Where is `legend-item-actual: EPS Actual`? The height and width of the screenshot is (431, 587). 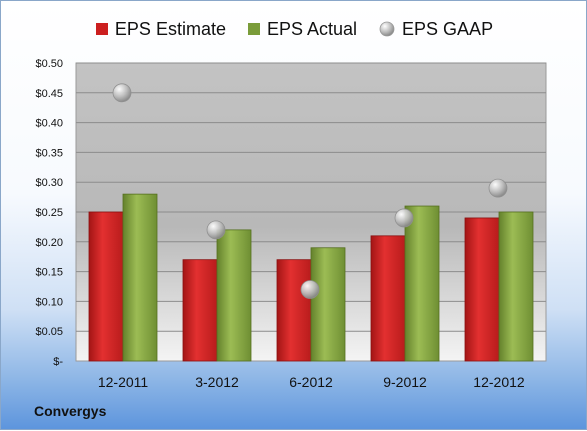
legend-item-actual: EPS Actual is located at coordinates (302, 29).